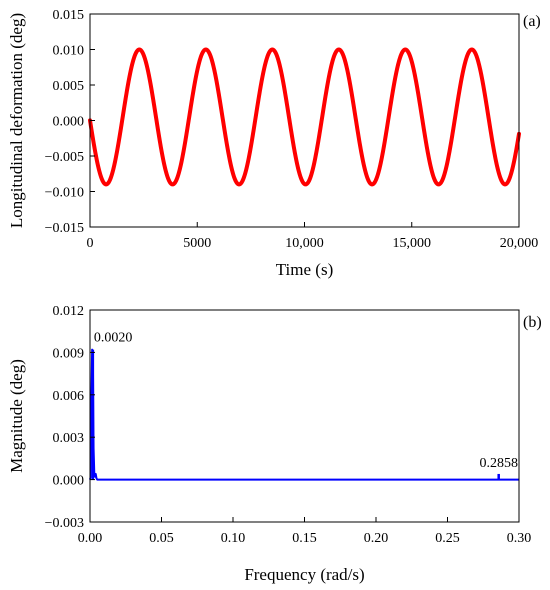 The image size is (550, 590). I want to click on chart-a-panel-label: (a), so click(532, 21).